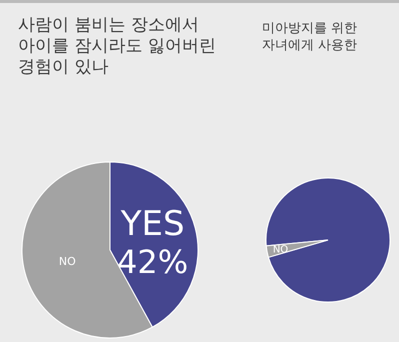  I want to click on data-label: 42%, so click(152, 262).